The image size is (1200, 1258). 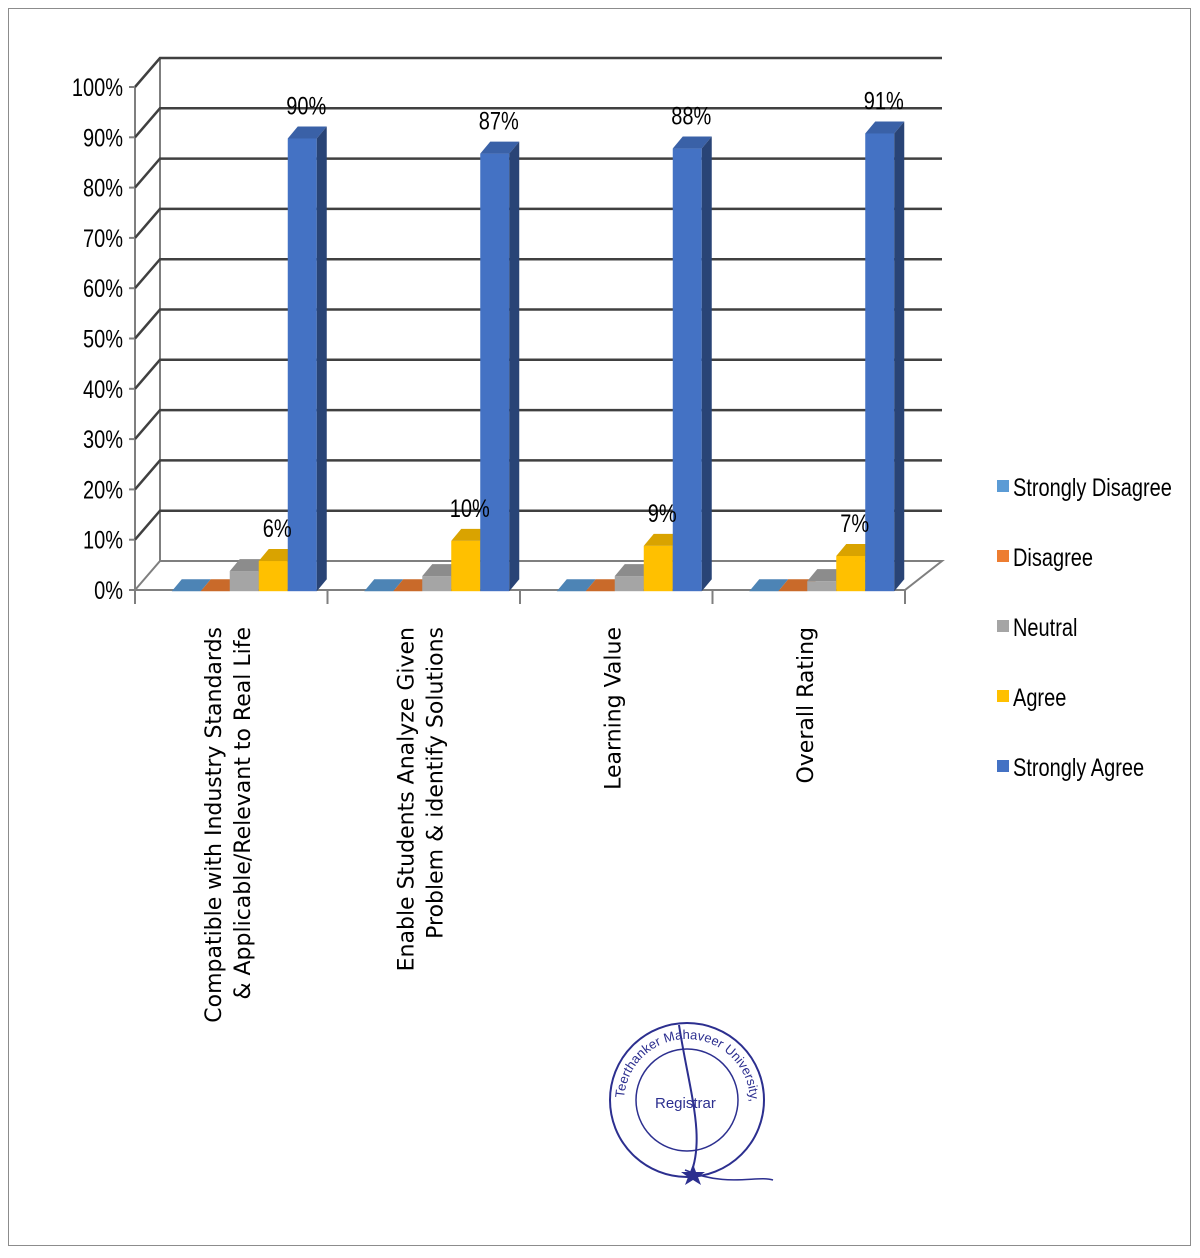 What do you see at coordinates (277, 529) in the screenshot?
I see `data-label: 6%` at bounding box center [277, 529].